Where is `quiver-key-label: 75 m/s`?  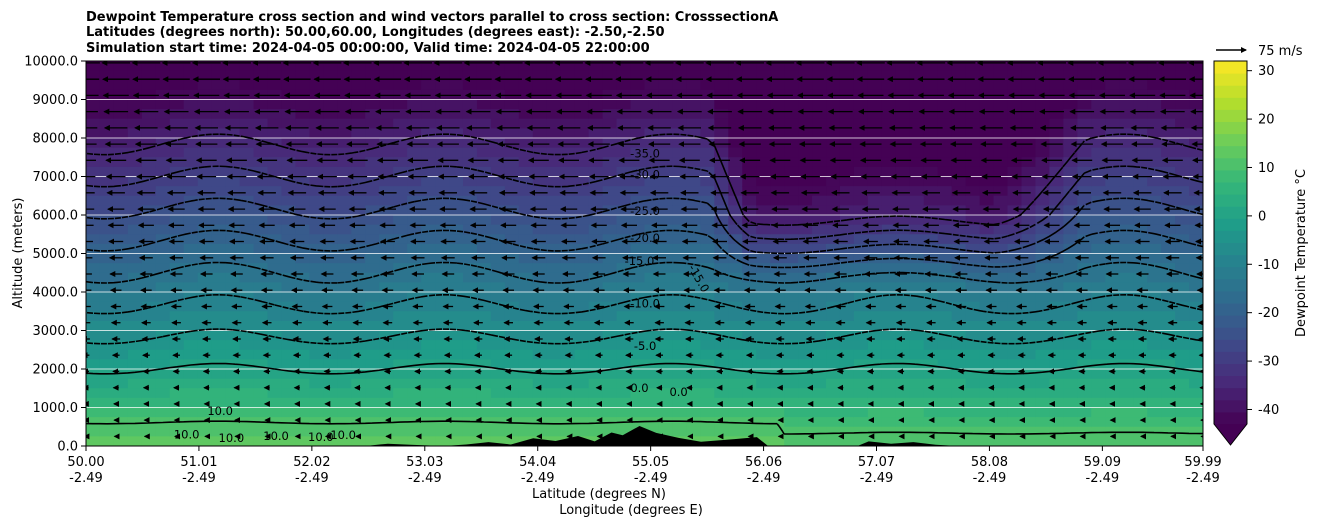 quiver-key-label: 75 m/s is located at coordinates (1280, 51).